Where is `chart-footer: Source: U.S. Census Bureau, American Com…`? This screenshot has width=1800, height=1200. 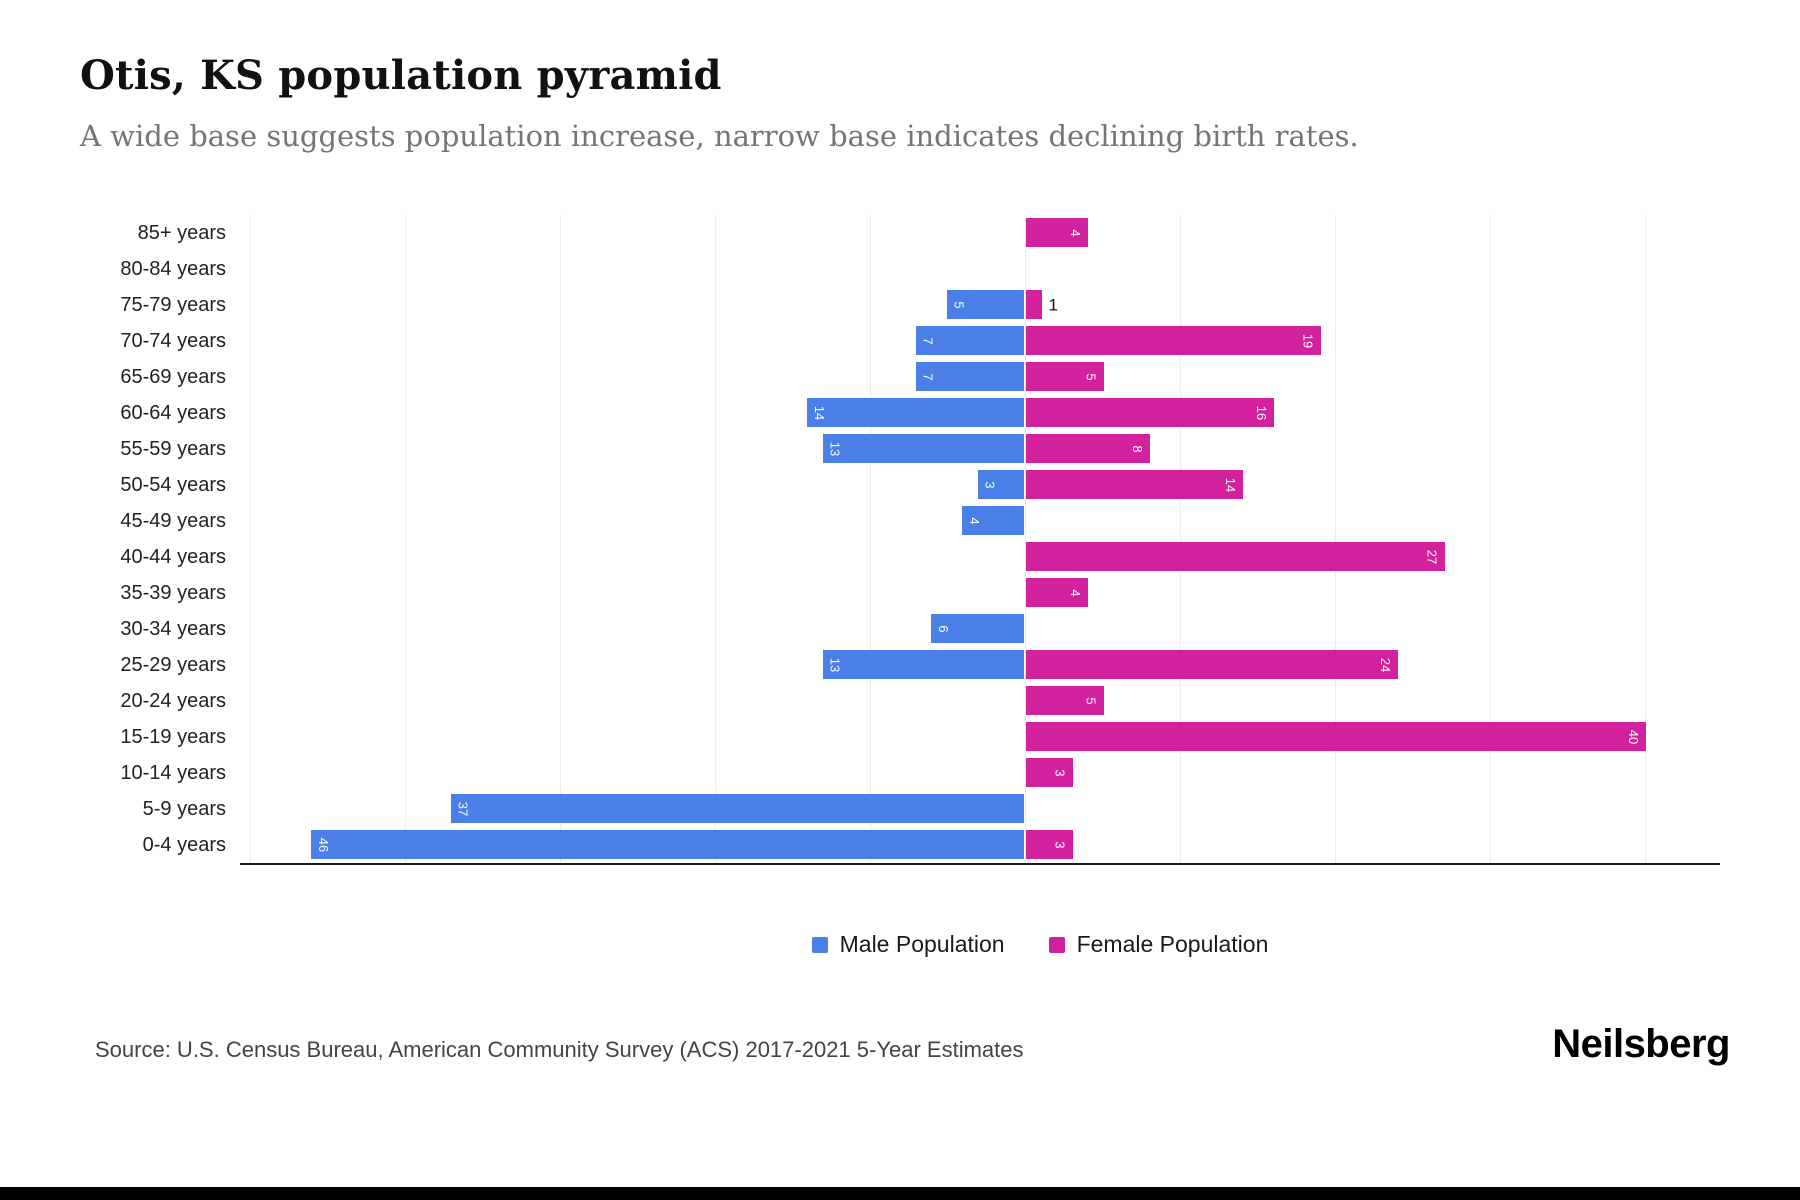 chart-footer: Source: U.S. Census Bureau, American Com… is located at coordinates (900, 1044).